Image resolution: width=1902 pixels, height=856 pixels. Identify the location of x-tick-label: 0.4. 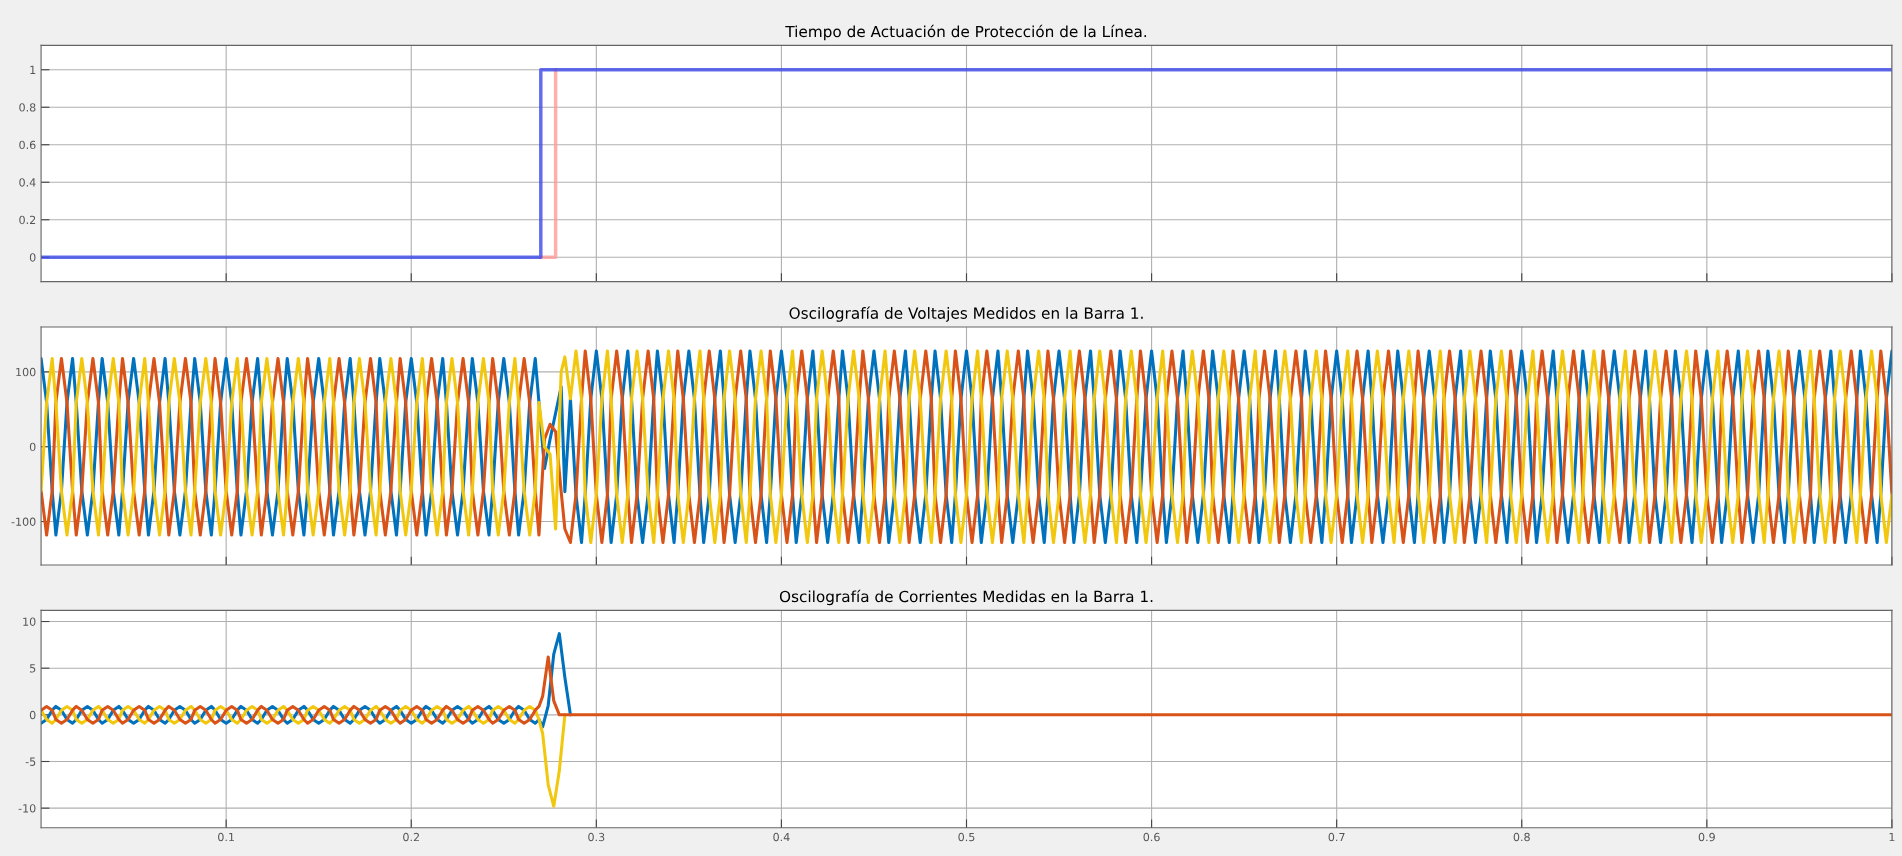
(781, 837).